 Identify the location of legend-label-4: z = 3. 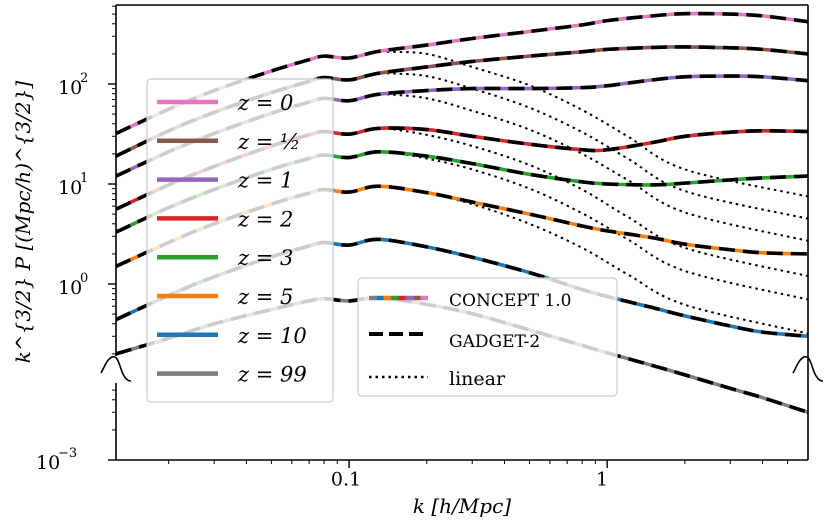
(265, 258).